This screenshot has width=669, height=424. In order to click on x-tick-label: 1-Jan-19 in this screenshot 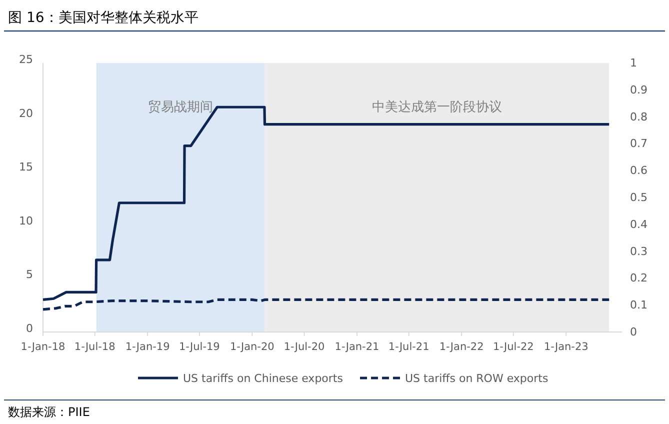, I will do `click(147, 347)`.